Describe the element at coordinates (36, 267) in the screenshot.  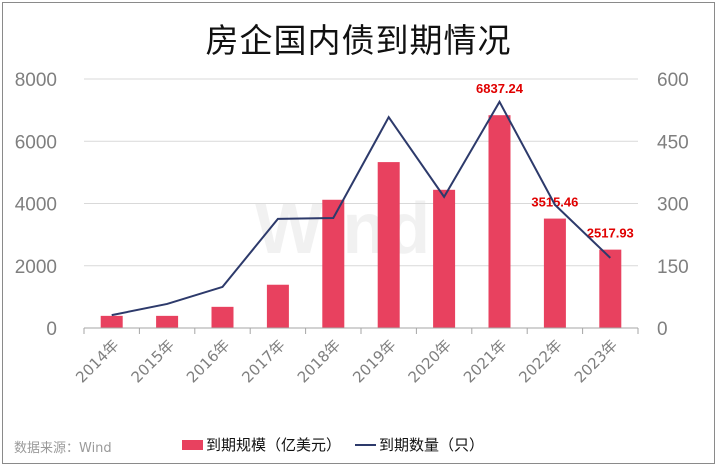
I see `left-axis-tick: 2000` at that location.